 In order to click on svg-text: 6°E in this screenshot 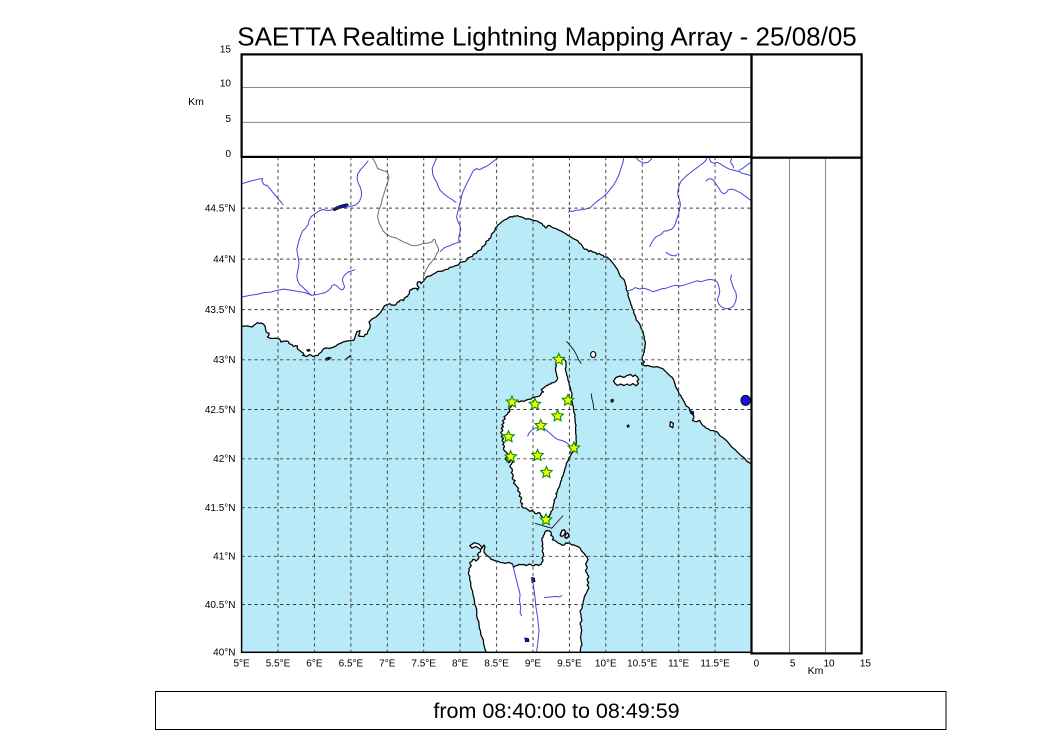, I will do `click(314, 664)`.